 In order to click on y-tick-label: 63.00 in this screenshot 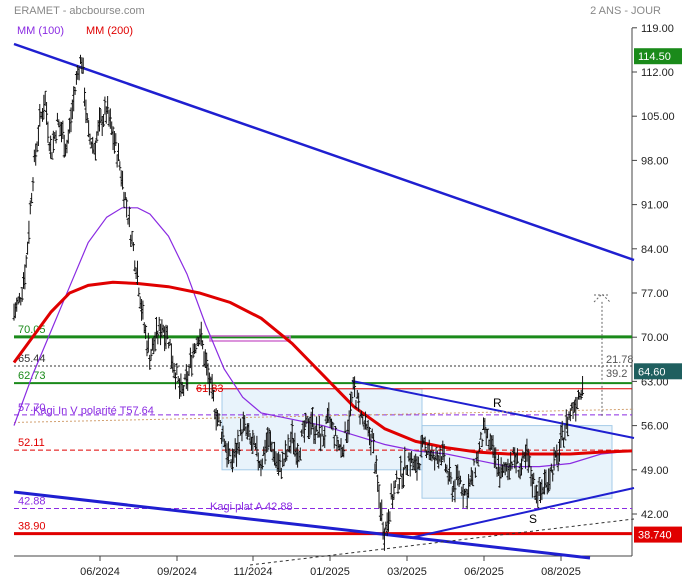, I will do `click(655, 382)`.